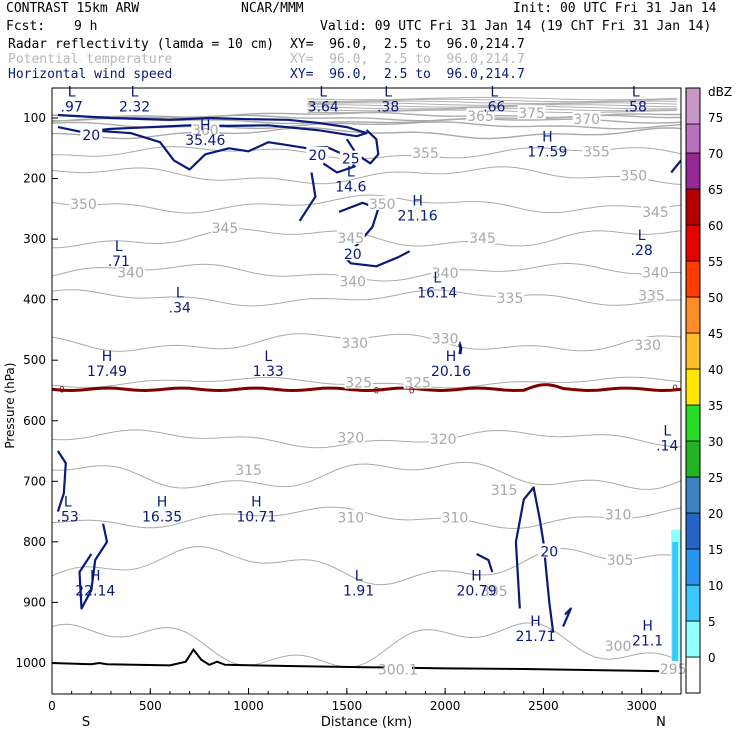  Describe the element at coordinates (715, 586) in the screenshot. I see `colorbar-level-label: 10` at that location.